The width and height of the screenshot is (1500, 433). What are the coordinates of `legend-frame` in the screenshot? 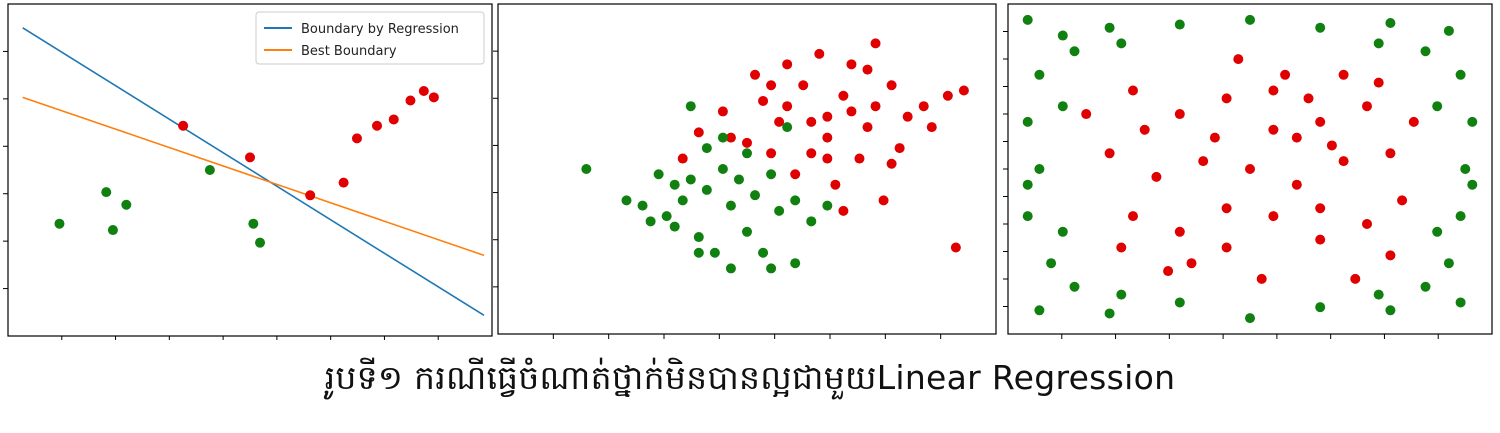 It's located at (370, 38).